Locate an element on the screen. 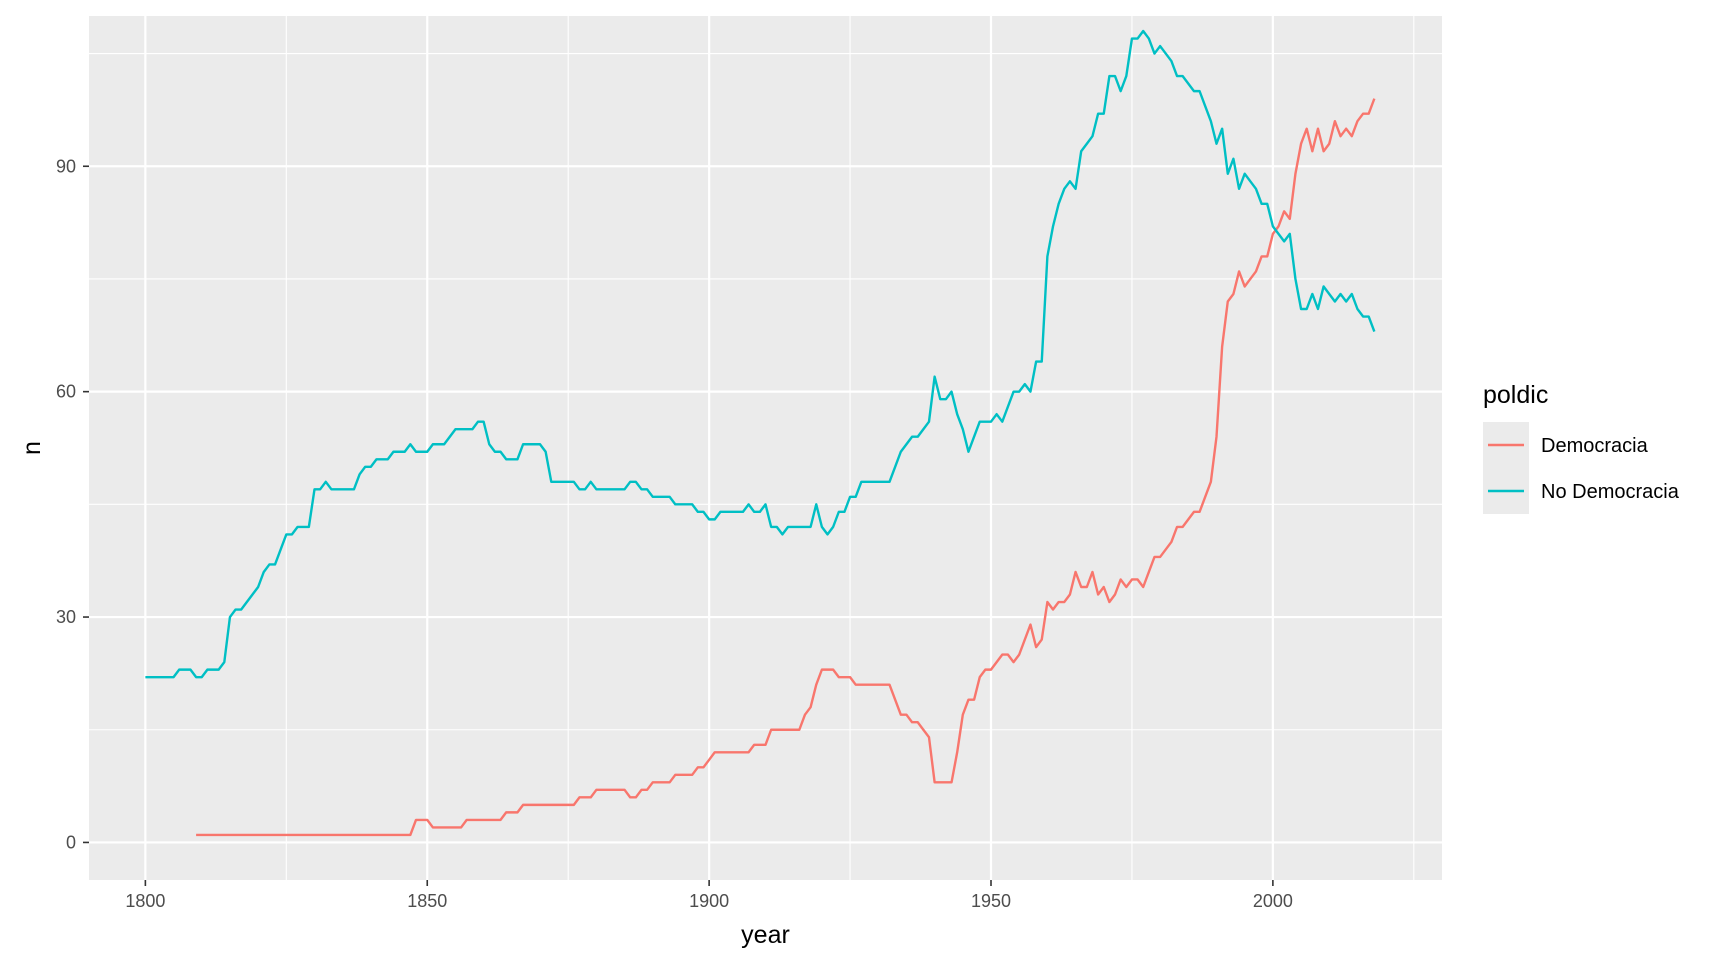 This screenshot has width=1728, height=960. y-axis-title: n is located at coordinates (32, 448).